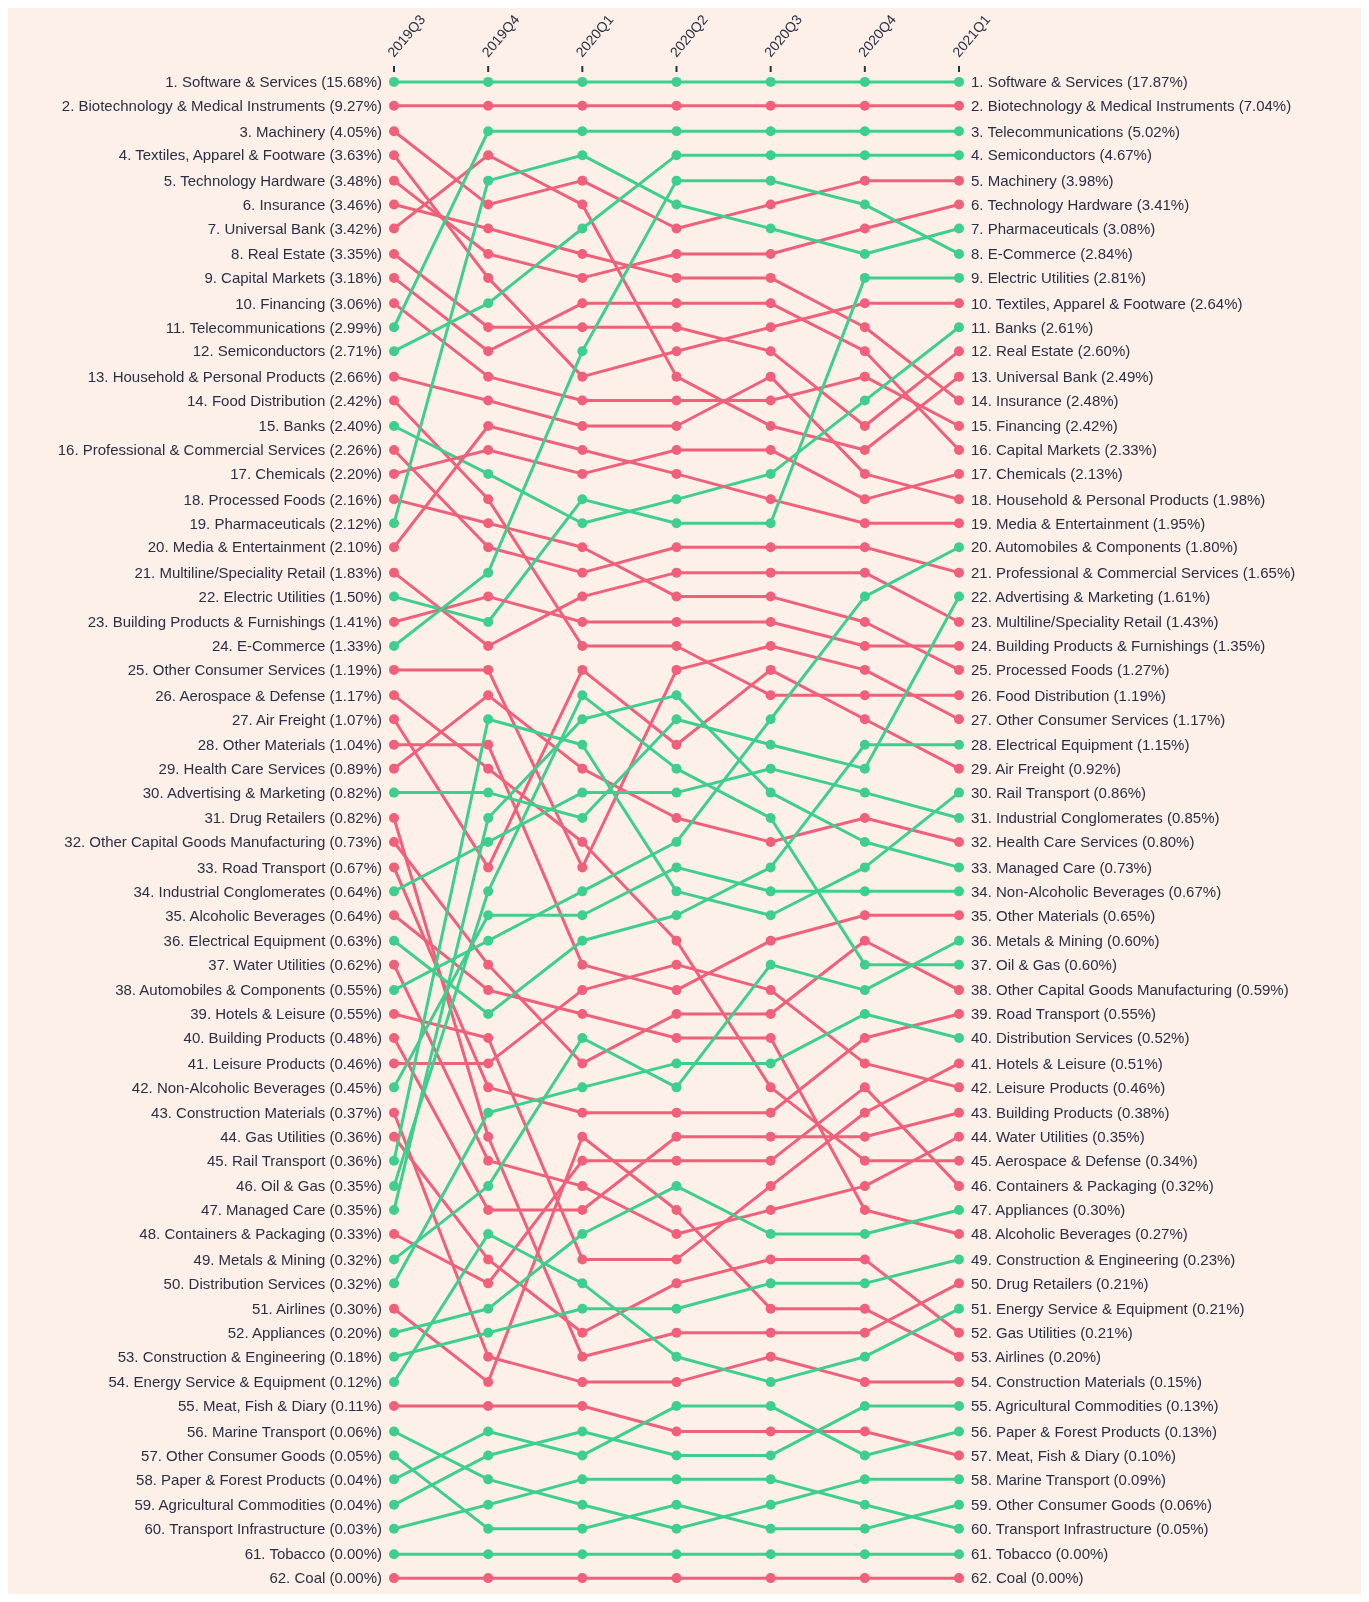 The height and width of the screenshot is (1602, 1369). What do you see at coordinates (221, 106) in the screenshot?
I see `annotation: 2. Biotechnology & Medical Instruments (9.27%)` at bounding box center [221, 106].